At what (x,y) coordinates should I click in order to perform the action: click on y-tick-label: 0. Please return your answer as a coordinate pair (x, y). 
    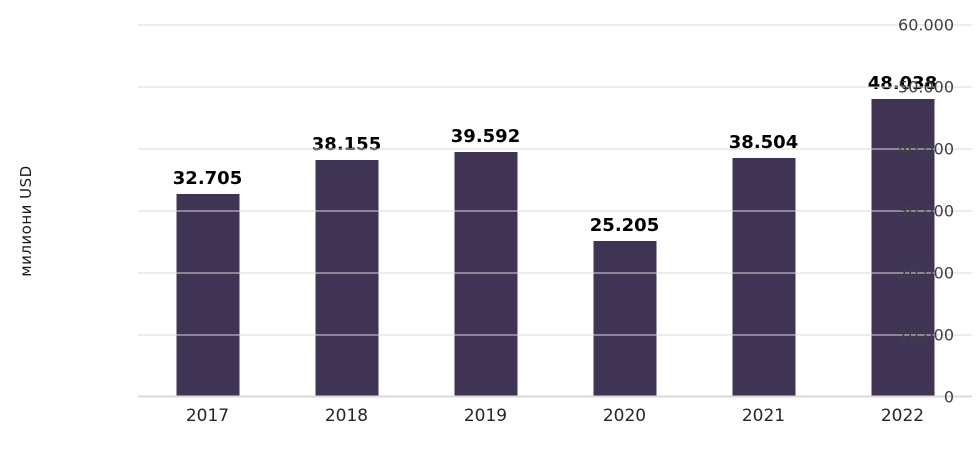
    Looking at the image, I should click on (948, 397).